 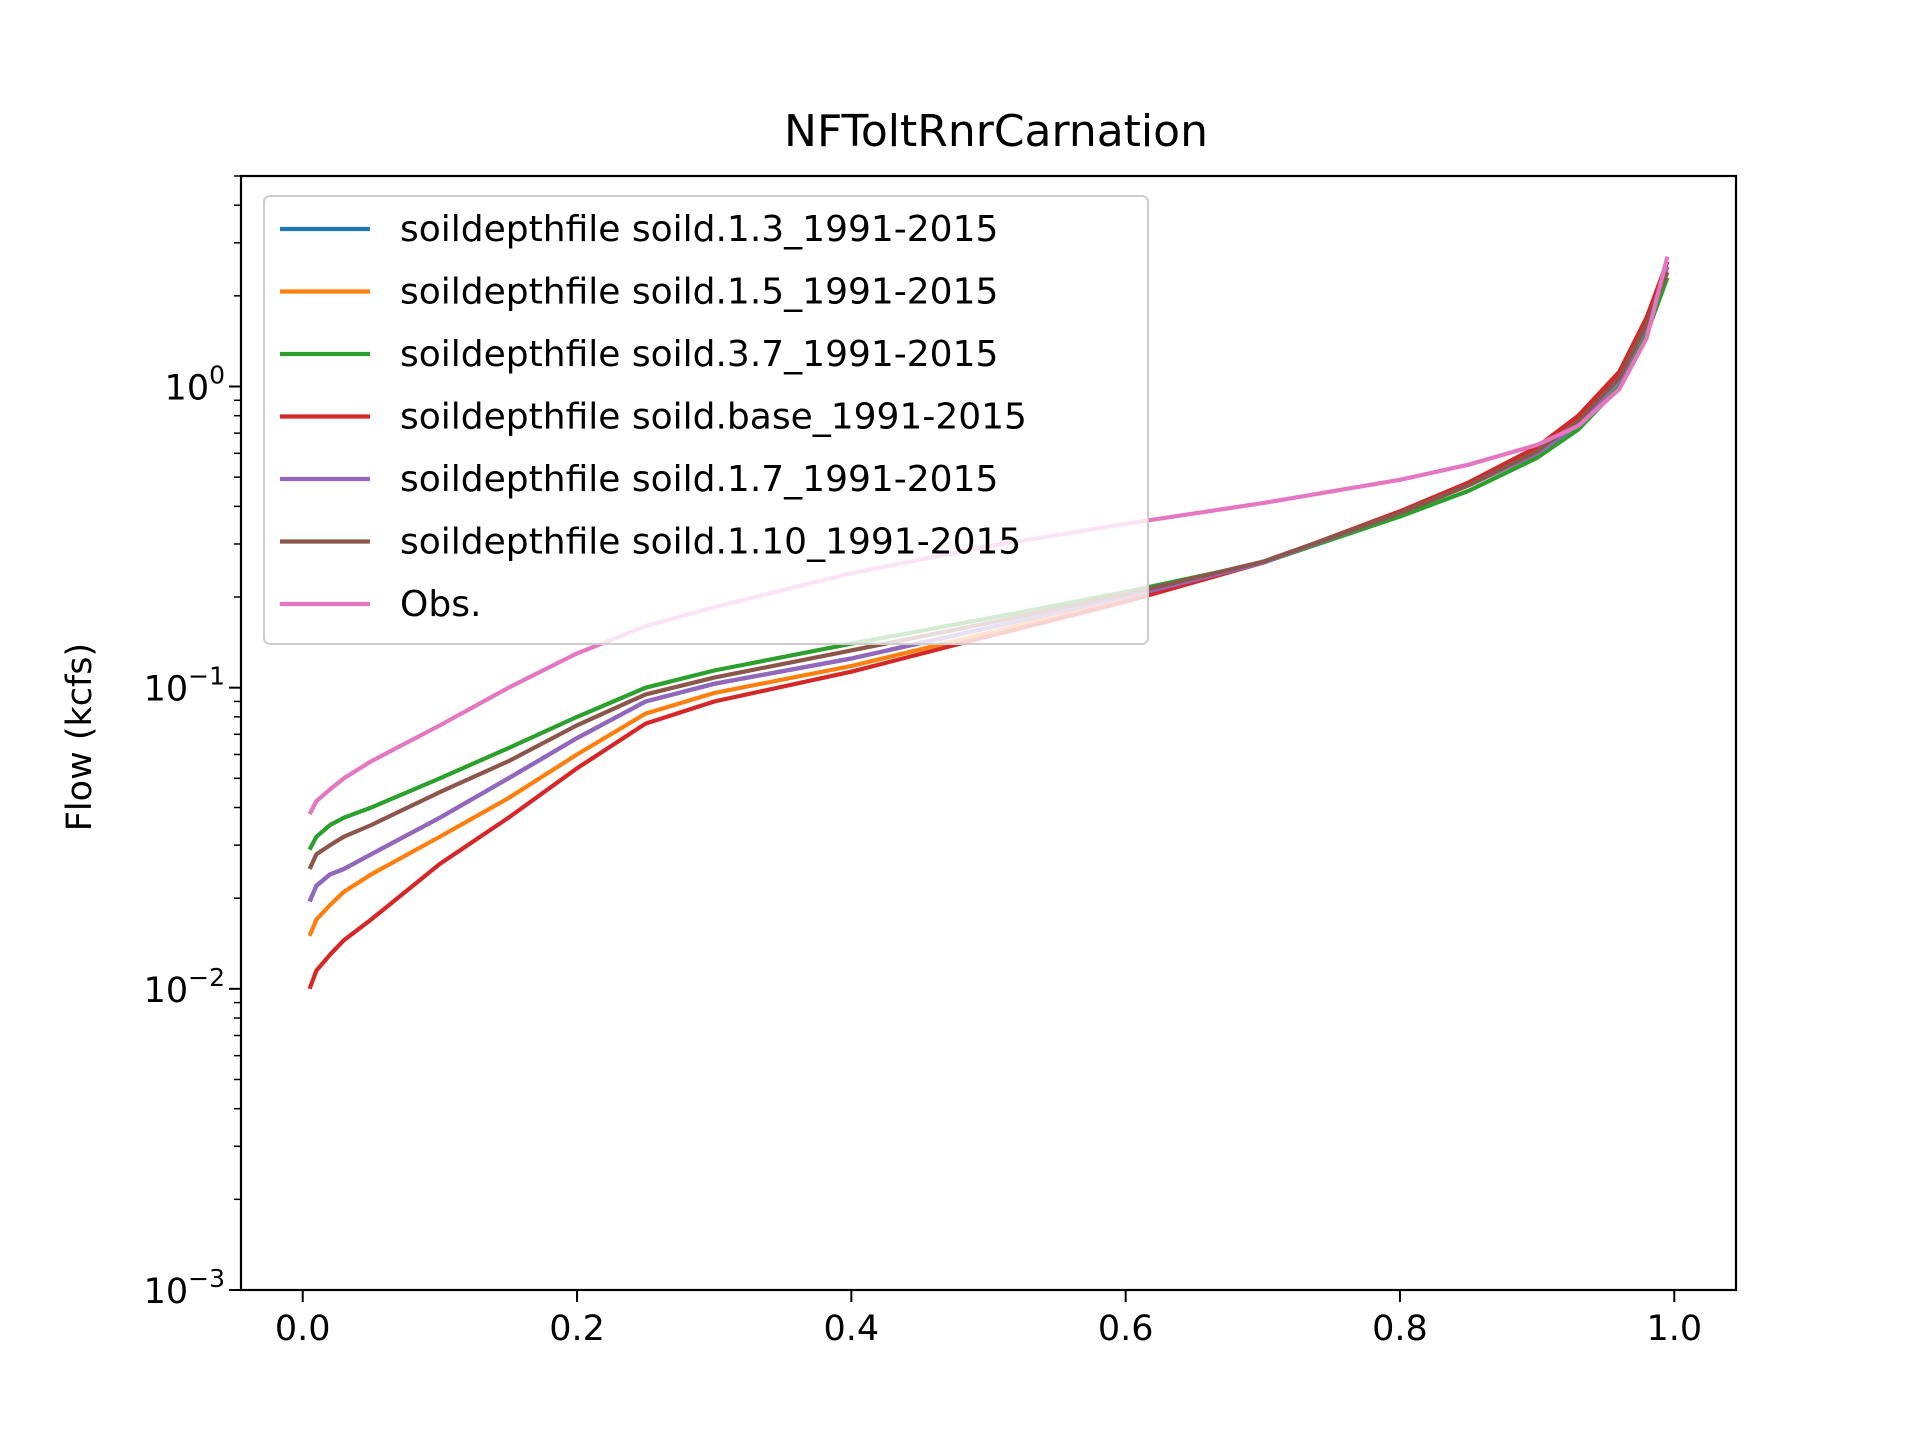 I want to click on legend-label-1: soildepthfile soild.1.5_1991-2015, so click(x=699, y=292).